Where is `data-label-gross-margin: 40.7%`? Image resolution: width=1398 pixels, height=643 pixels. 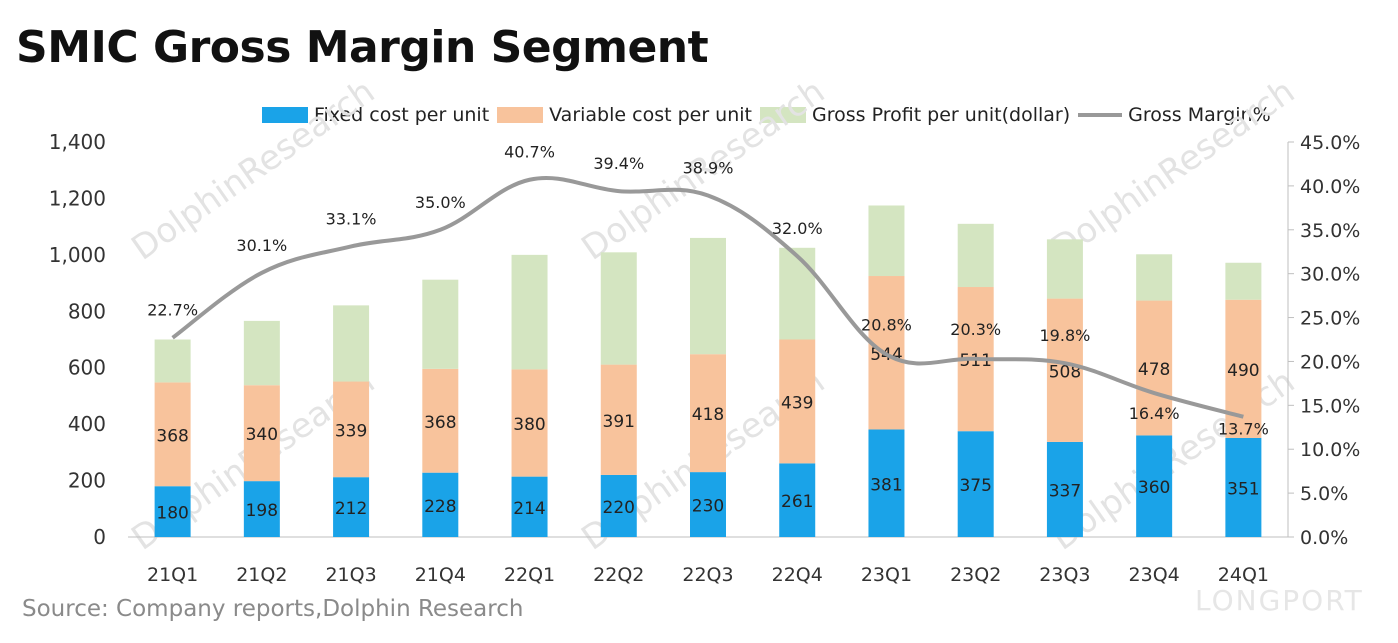
data-label-gross-margin: 40.7% is located at coordinates (529, 152).